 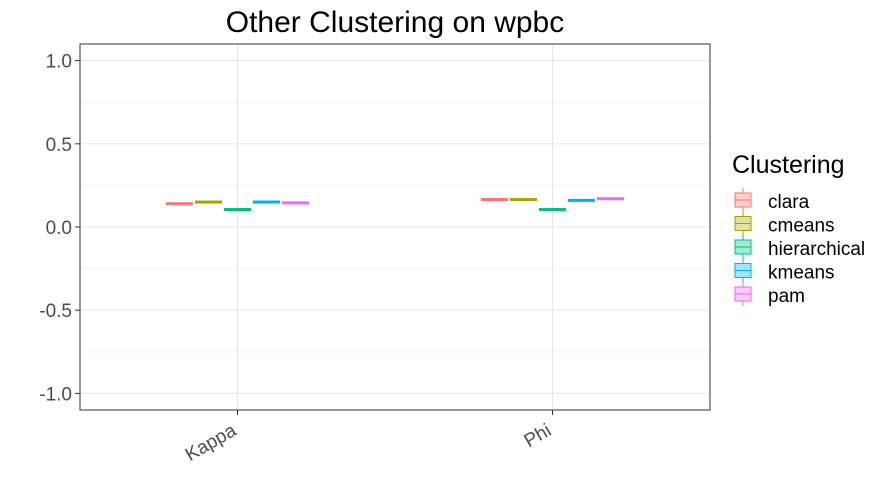 I want to click on legend-title: Clustering, so click(x=788, y=165).